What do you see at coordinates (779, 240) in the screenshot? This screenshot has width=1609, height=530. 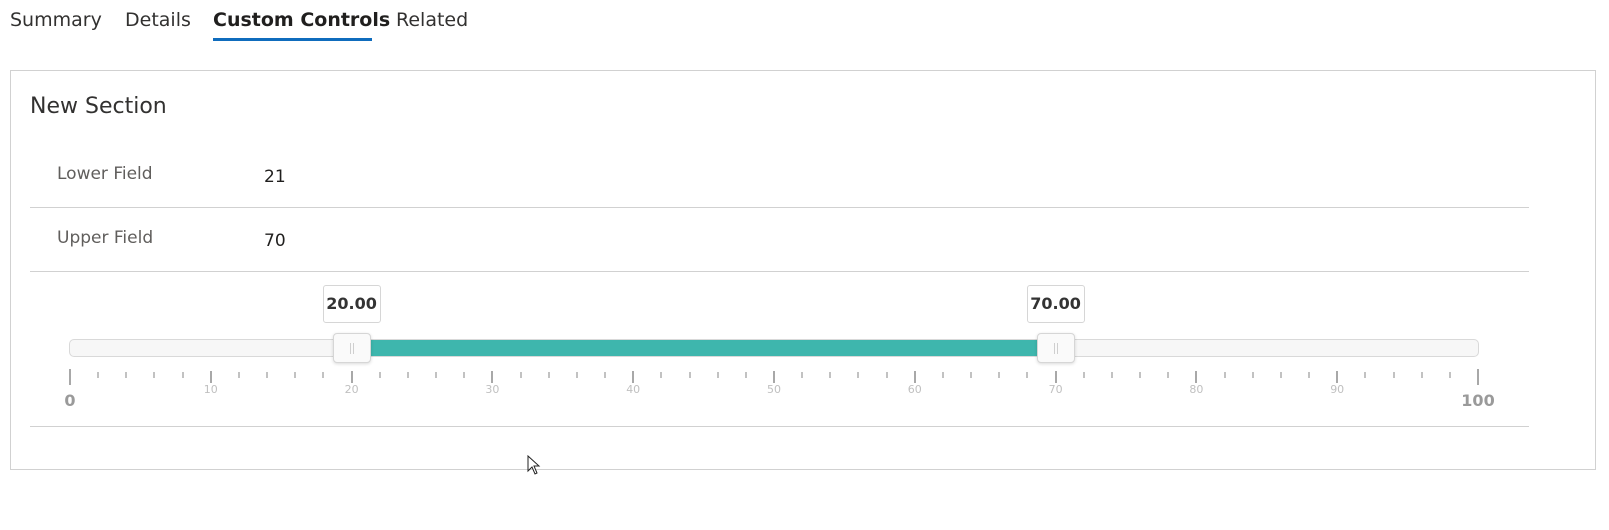 I see `upper-field-row: Upper Field 70` at bounding box center [779, 240].